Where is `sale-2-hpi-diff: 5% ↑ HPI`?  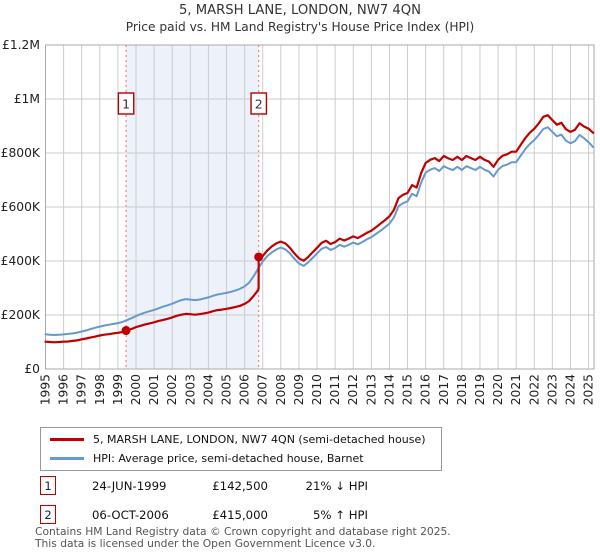 sale-2-hpi-diff: 5% ↑ HPI is located at coordinates (340, 514).